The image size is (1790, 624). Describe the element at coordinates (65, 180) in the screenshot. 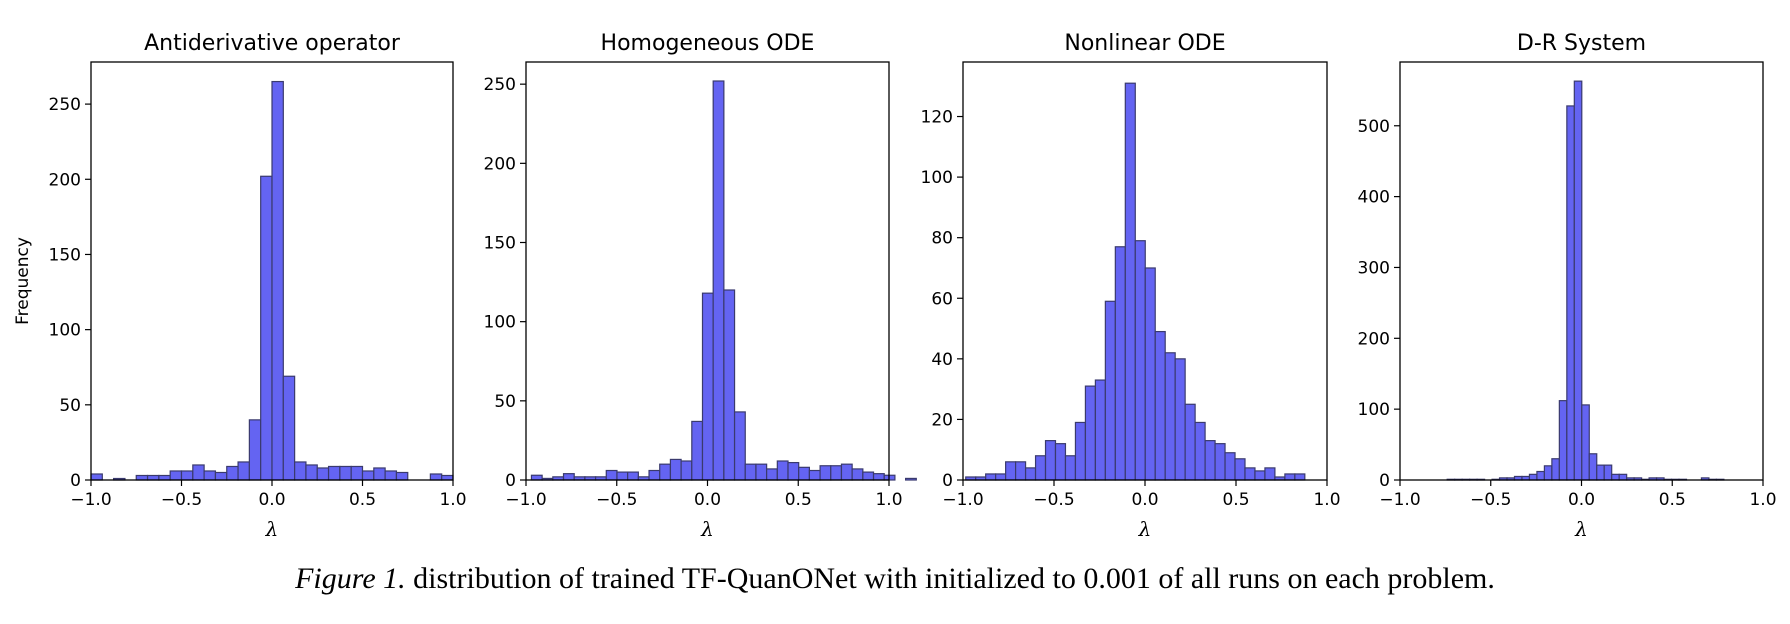

I see `y-tick-label: 200` at that location.